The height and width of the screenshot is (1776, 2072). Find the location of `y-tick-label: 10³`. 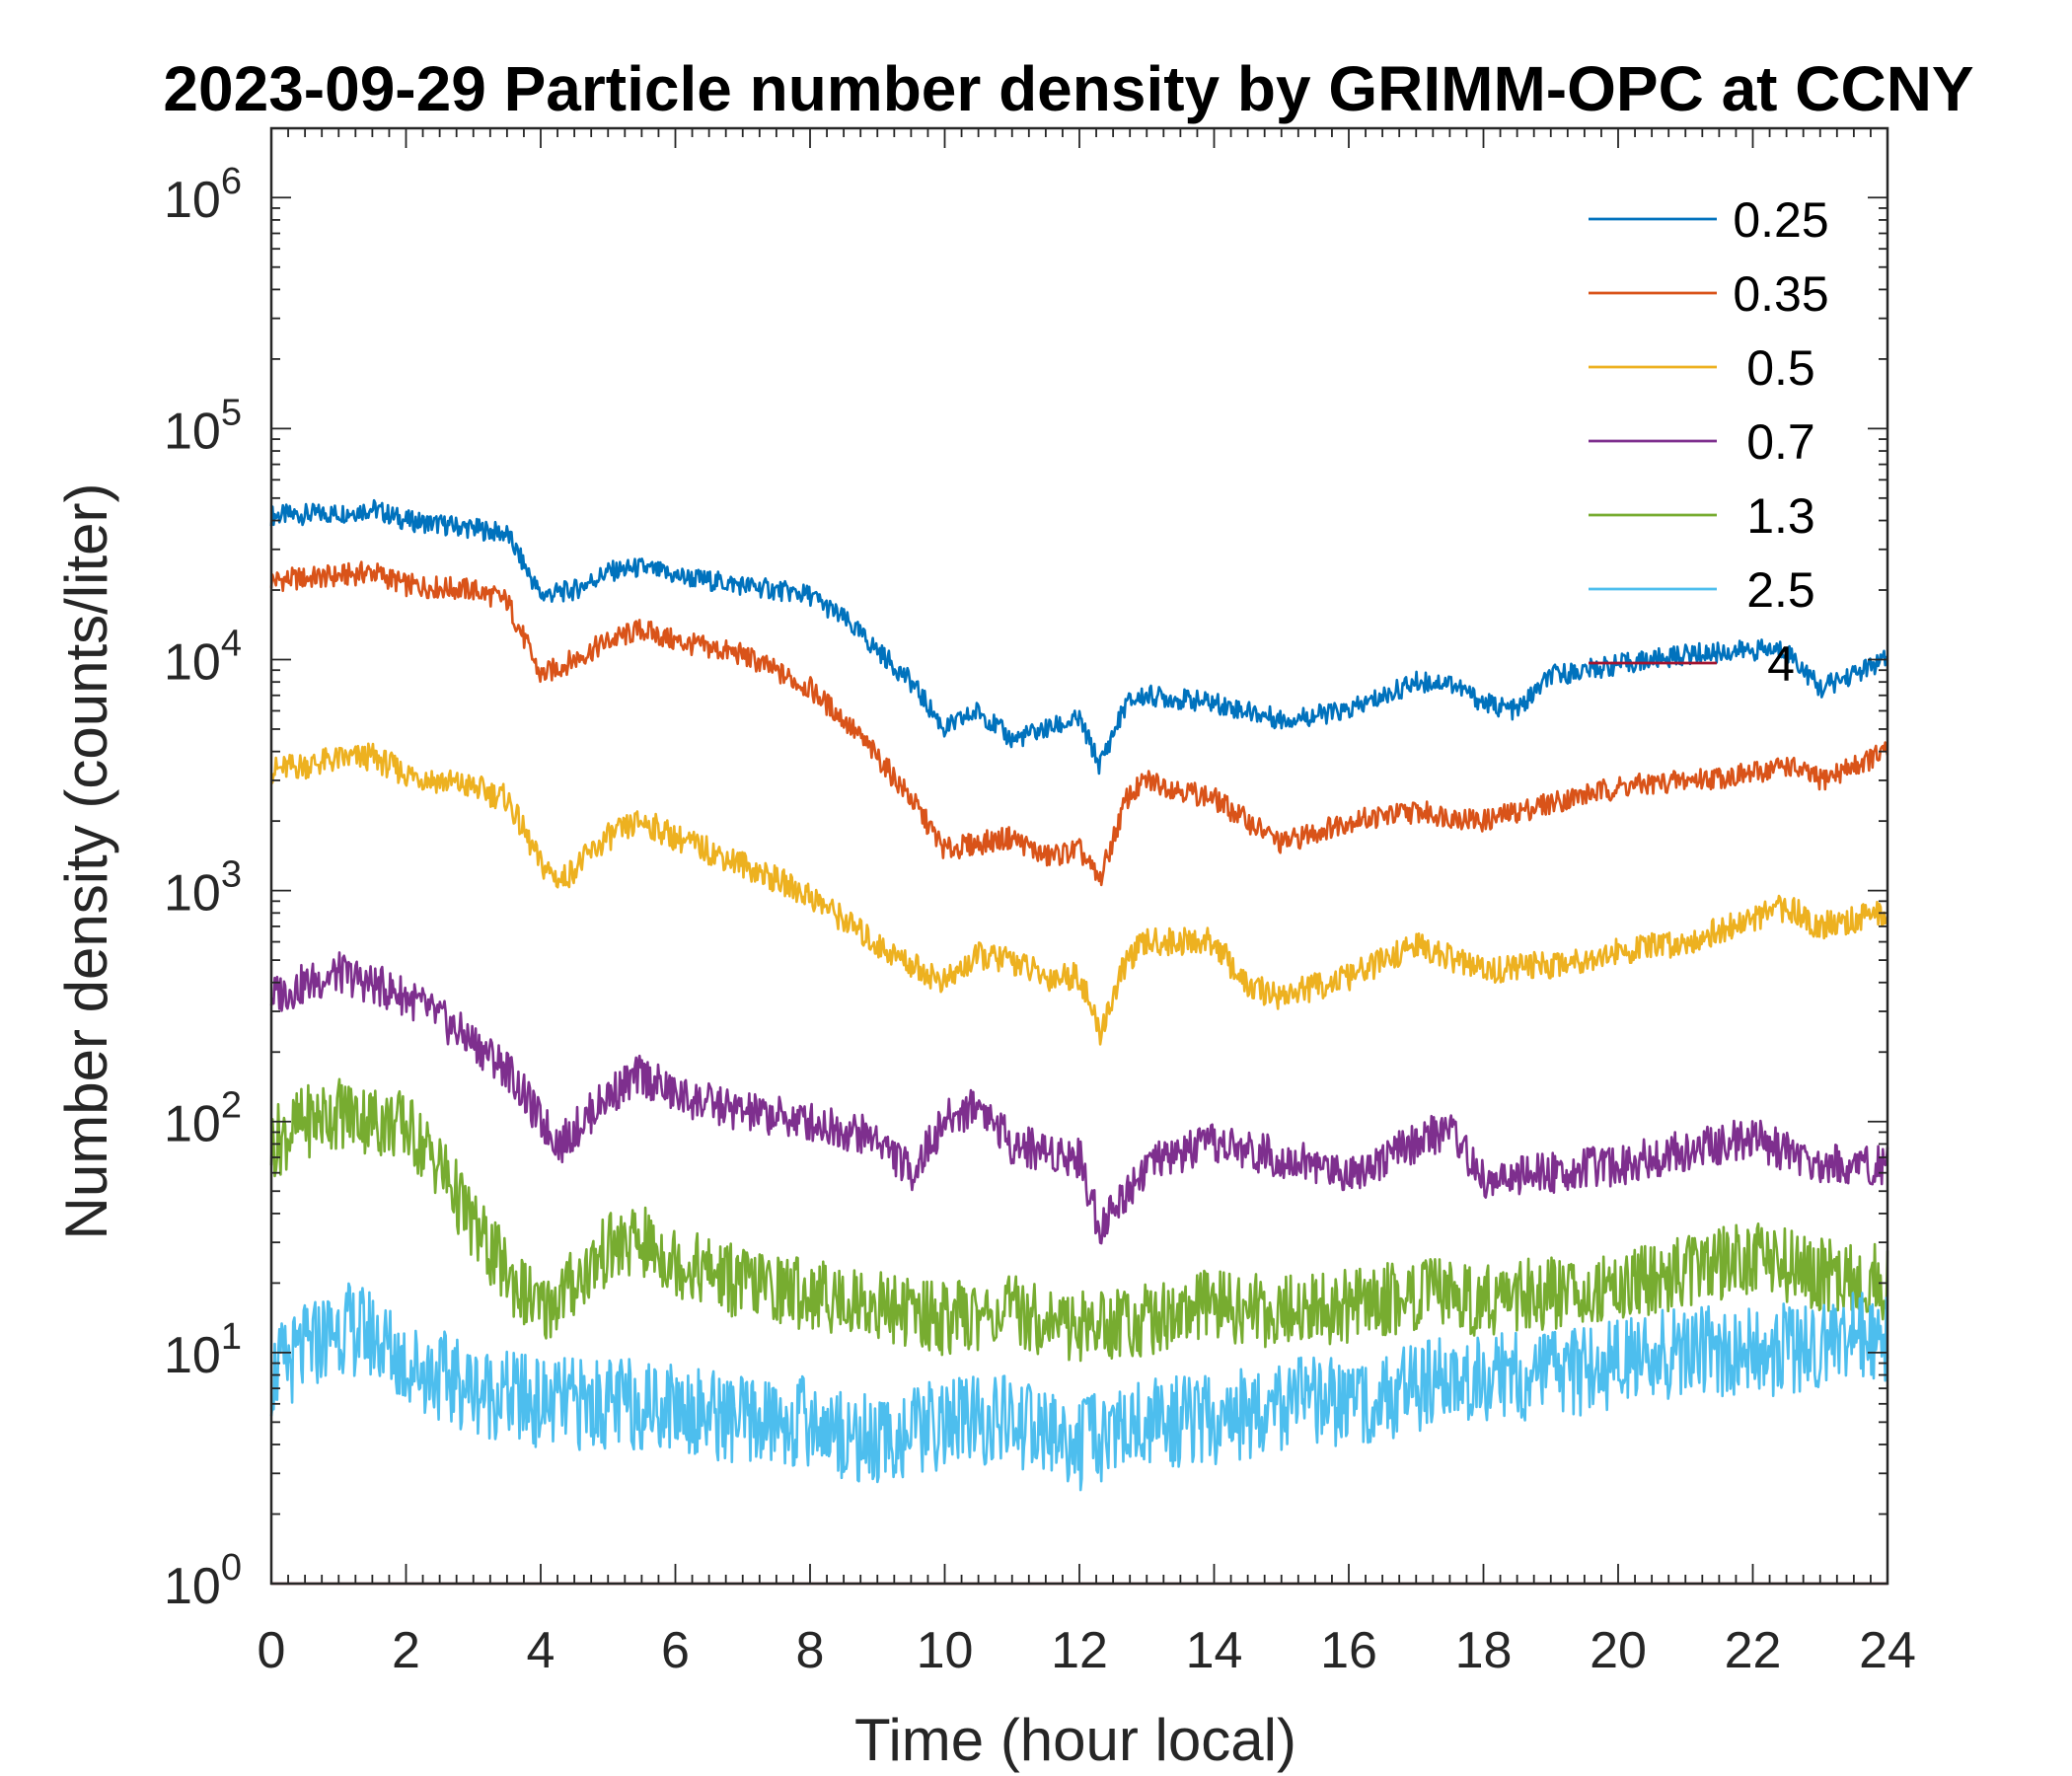

y-tick-label: 10³ is located at coordinates (203, 889).